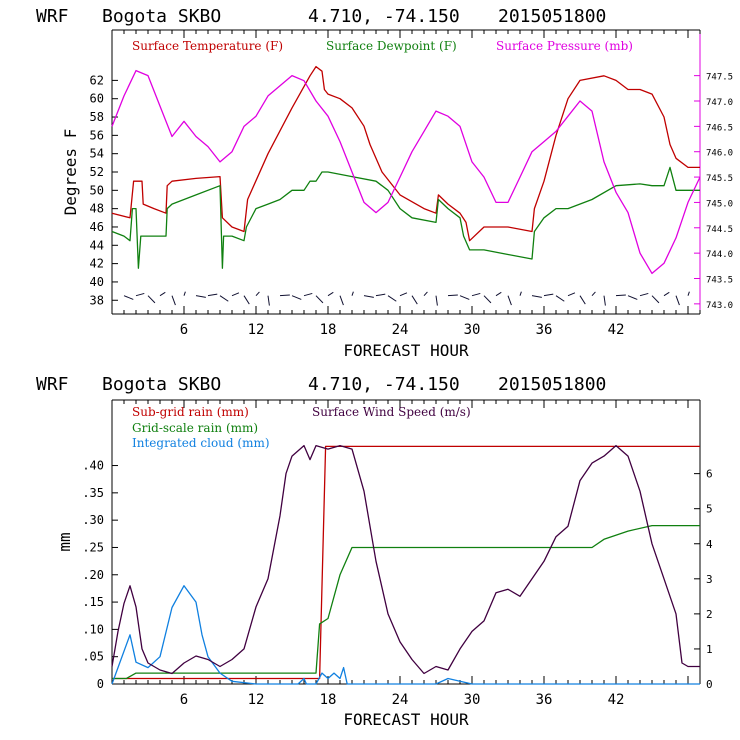  Describe the element at coordinates (719, 204) in the screenshot. I see `y-right-tick-label: 745.0` at that location.